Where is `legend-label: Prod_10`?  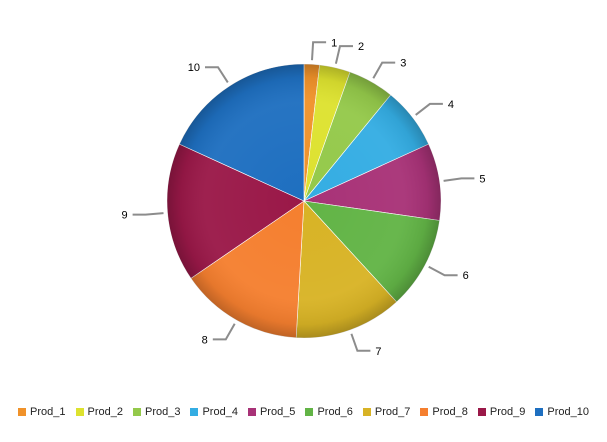
legend-label: Prod_10 is located at coordinates (568, 412).